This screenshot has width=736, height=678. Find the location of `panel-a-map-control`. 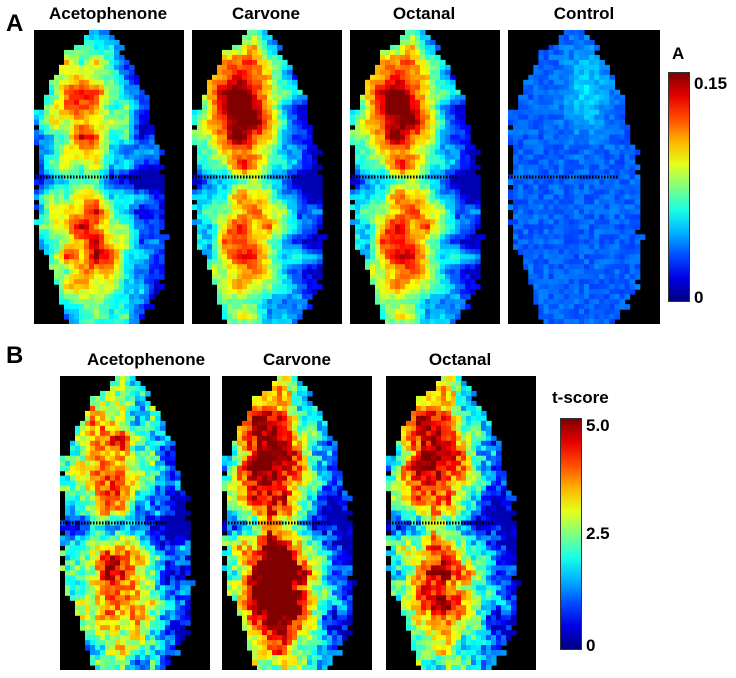

panel-a-map-control is located at coordinates (584, 177).